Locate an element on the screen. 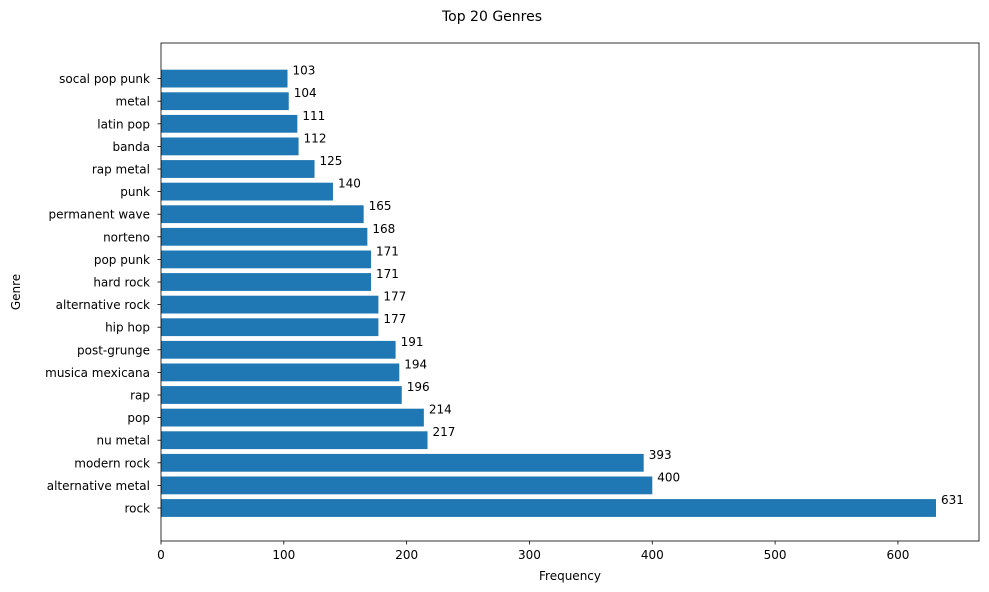 The width and height of the screenshot is (989, 592). y-tick-label: rap is located at coordinates (140, 396).